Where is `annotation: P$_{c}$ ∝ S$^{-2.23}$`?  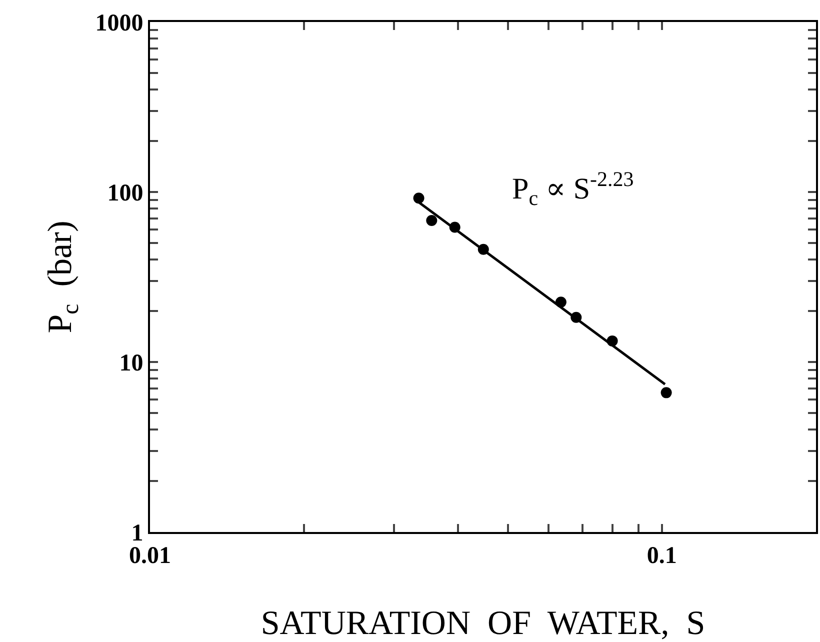
annotation: P$_{c}$ ∝ S$^{-2.23}$ is located at coordinates (573, 188).